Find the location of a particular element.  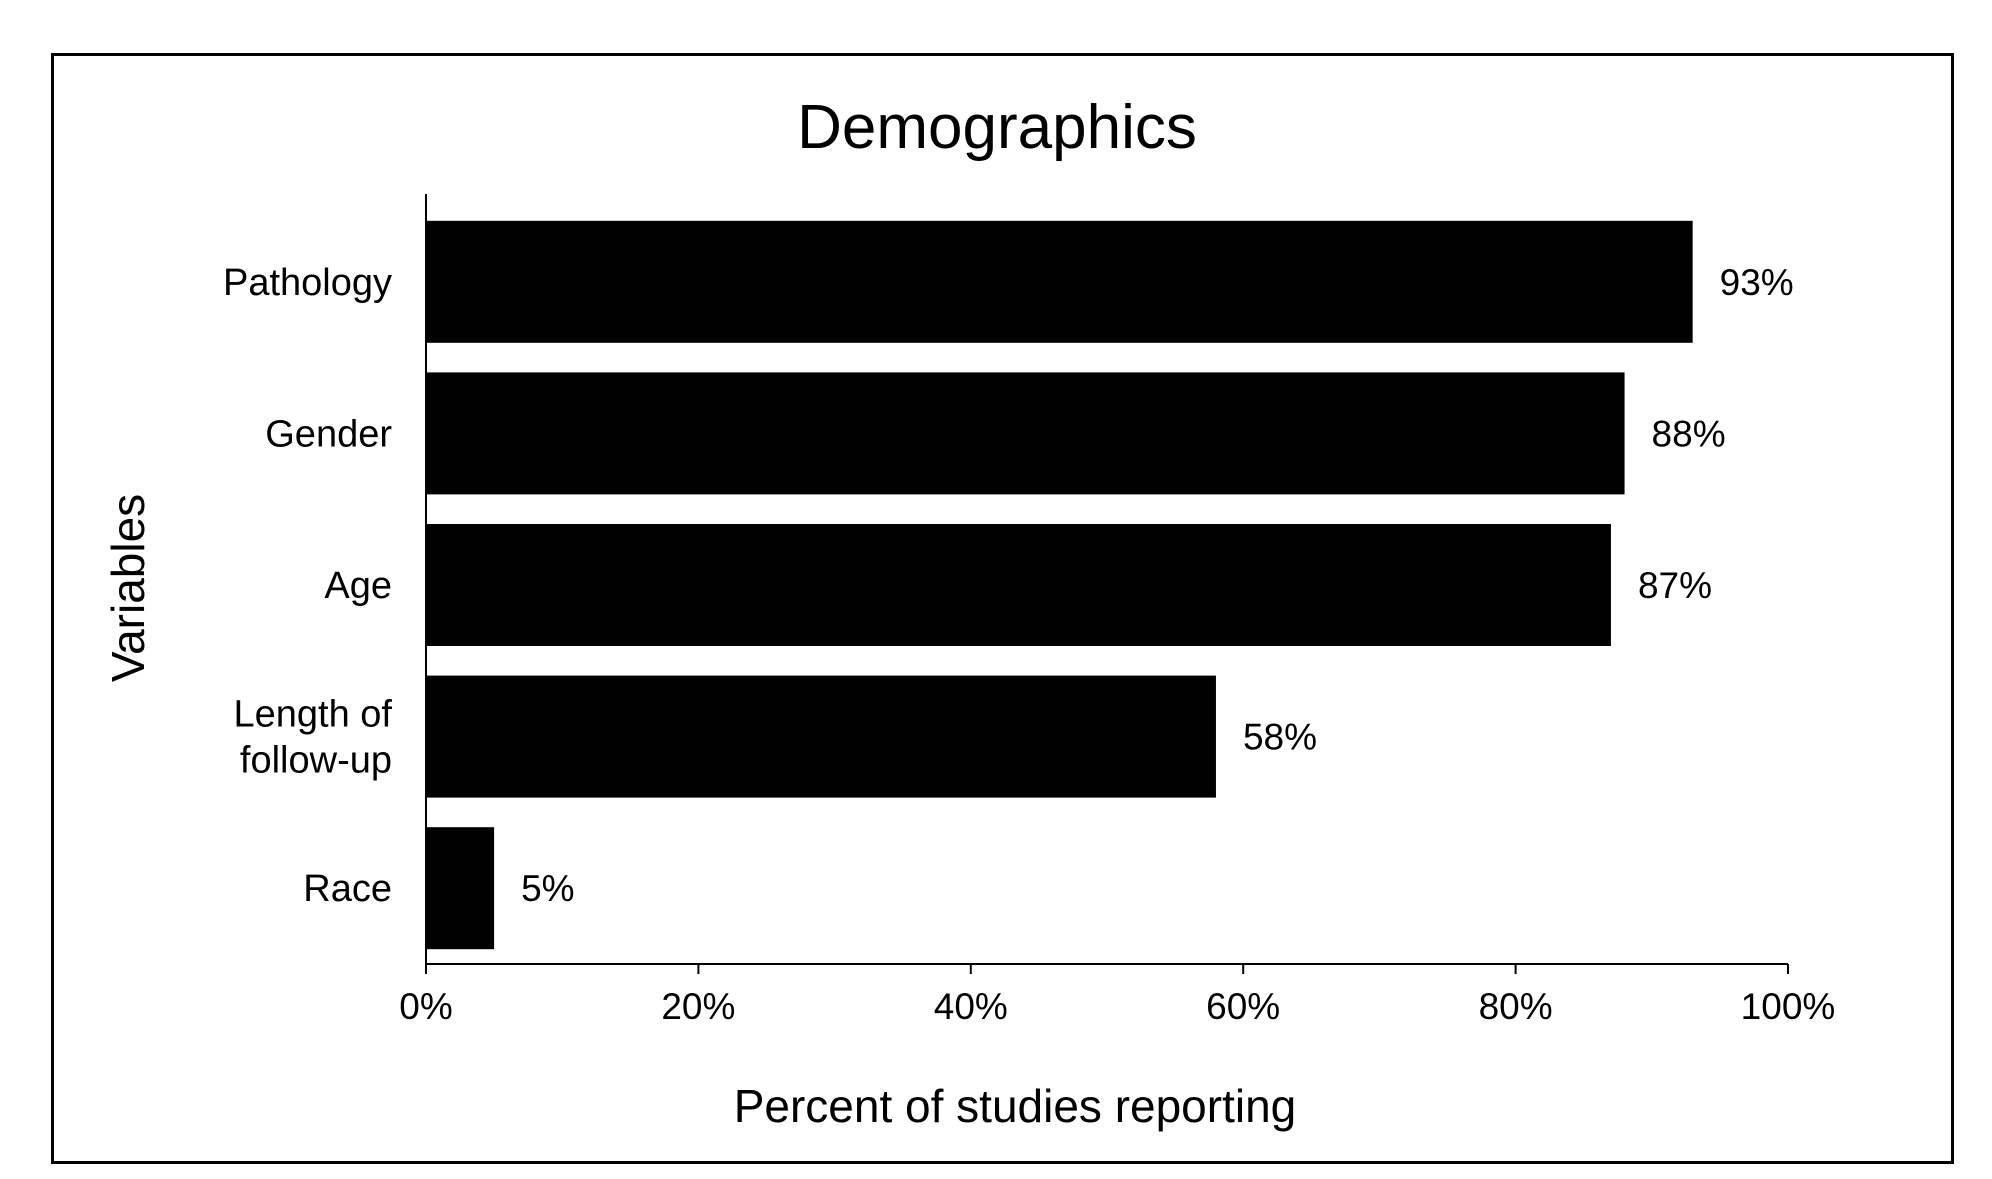

x-axis-title: Percent of studies reporting is located at coordinates (1015, 1106).